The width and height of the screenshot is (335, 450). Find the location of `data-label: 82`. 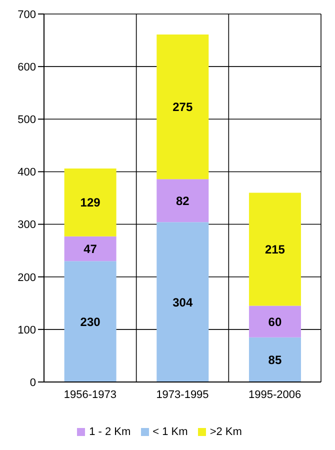

data-label: 82 is located at coordinates (183, 201).